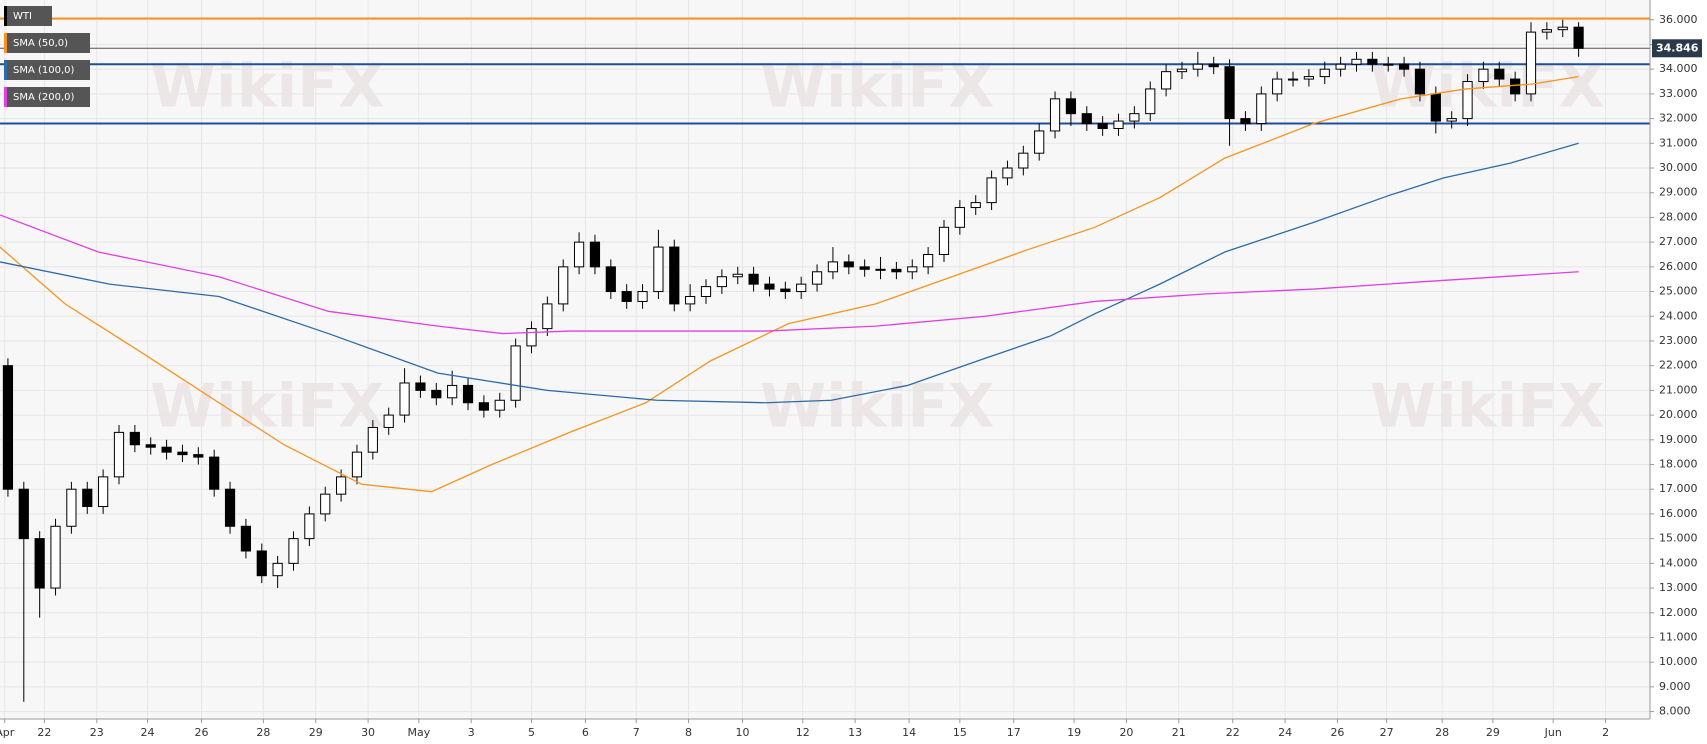  I want to click on y-tick-label: 20.000, so click(1678, 414).